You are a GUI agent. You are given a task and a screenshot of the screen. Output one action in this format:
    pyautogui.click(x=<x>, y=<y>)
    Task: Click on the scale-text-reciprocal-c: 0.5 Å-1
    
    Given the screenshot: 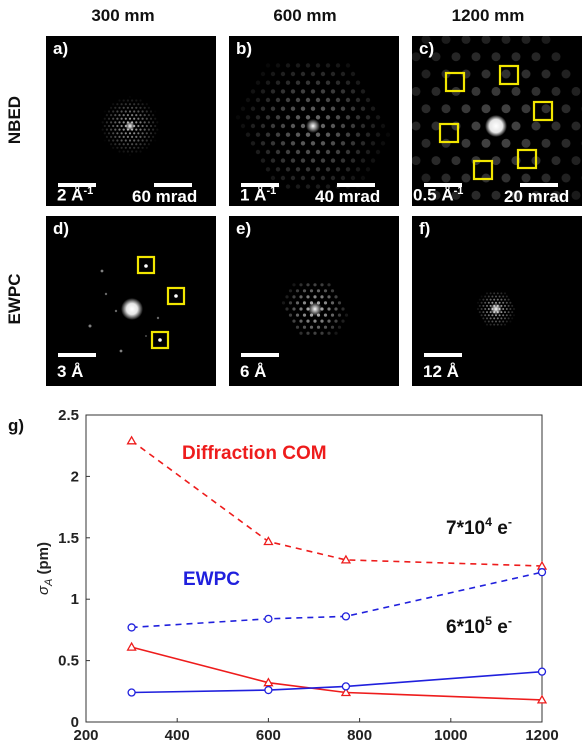 What is the action you would take?
    pyautogui.click(x=438, y=195)
    